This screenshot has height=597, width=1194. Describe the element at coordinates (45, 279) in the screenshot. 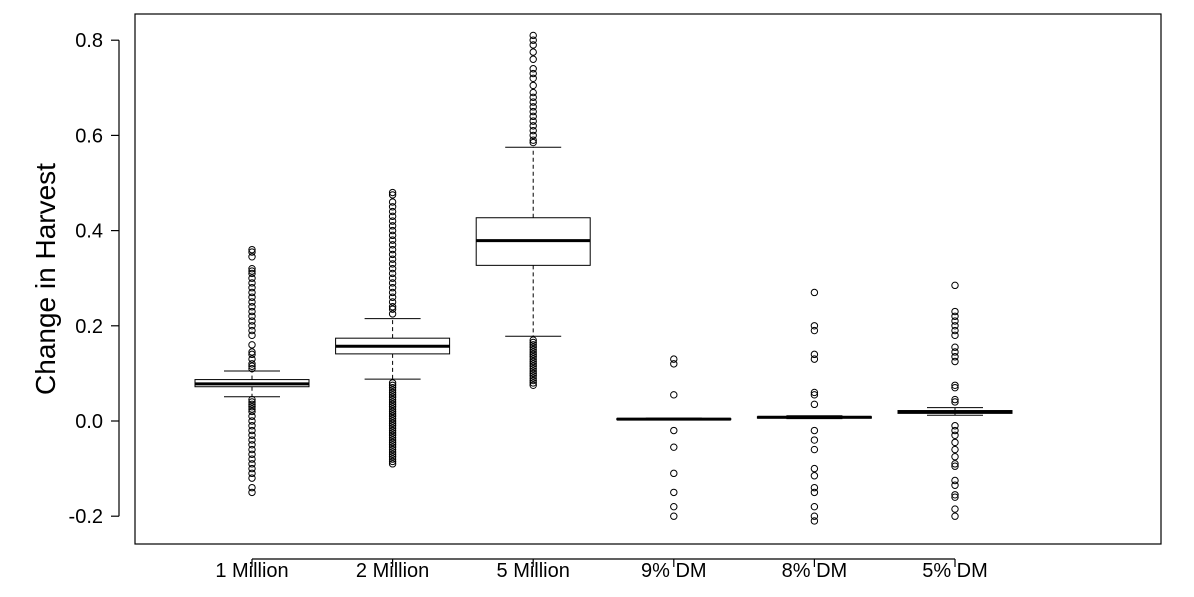

I see `y-axis-title: Change in Harvest` at that location.